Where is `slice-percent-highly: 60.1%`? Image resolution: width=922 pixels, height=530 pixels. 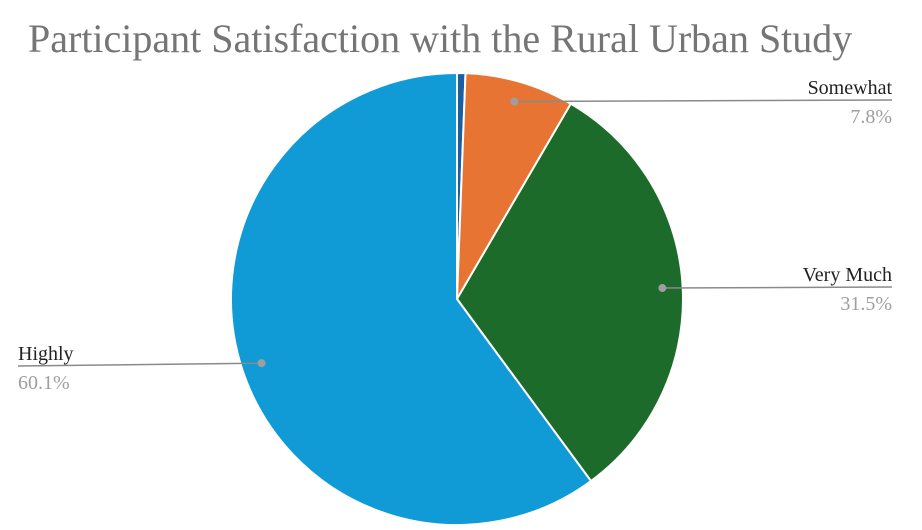
slice-percent-highly: 60.1% is located at coordinates (44, 383).